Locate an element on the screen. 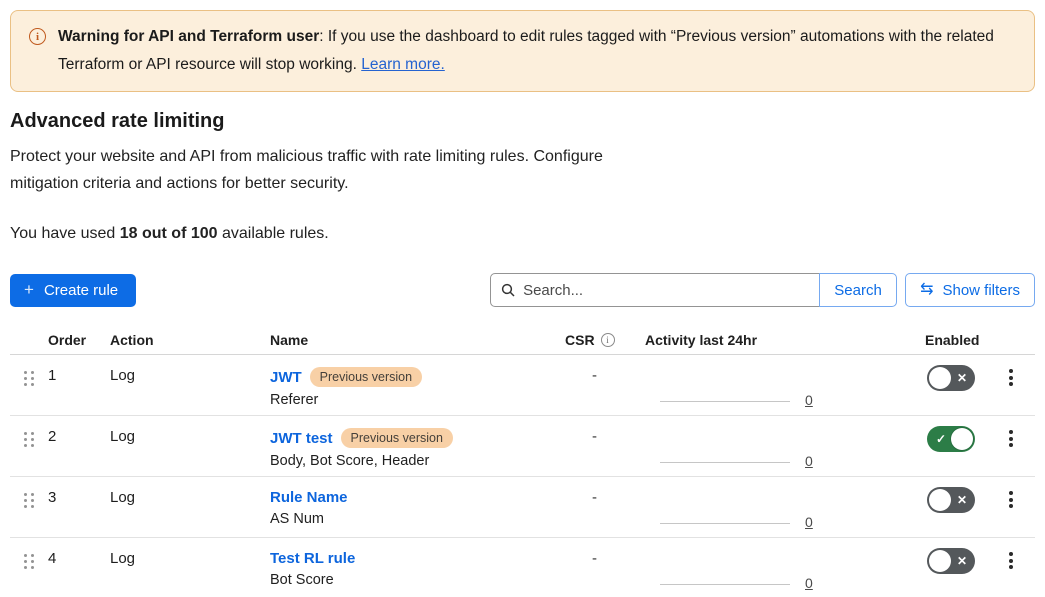 This screenshot has width=1045, height=597. csr-info-icon: i is located at coordinates (607, 339).